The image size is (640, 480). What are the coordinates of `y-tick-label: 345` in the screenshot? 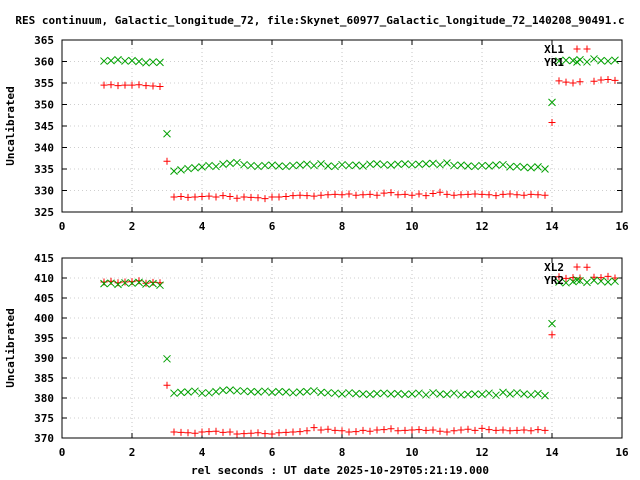 It's located at (44, 126).